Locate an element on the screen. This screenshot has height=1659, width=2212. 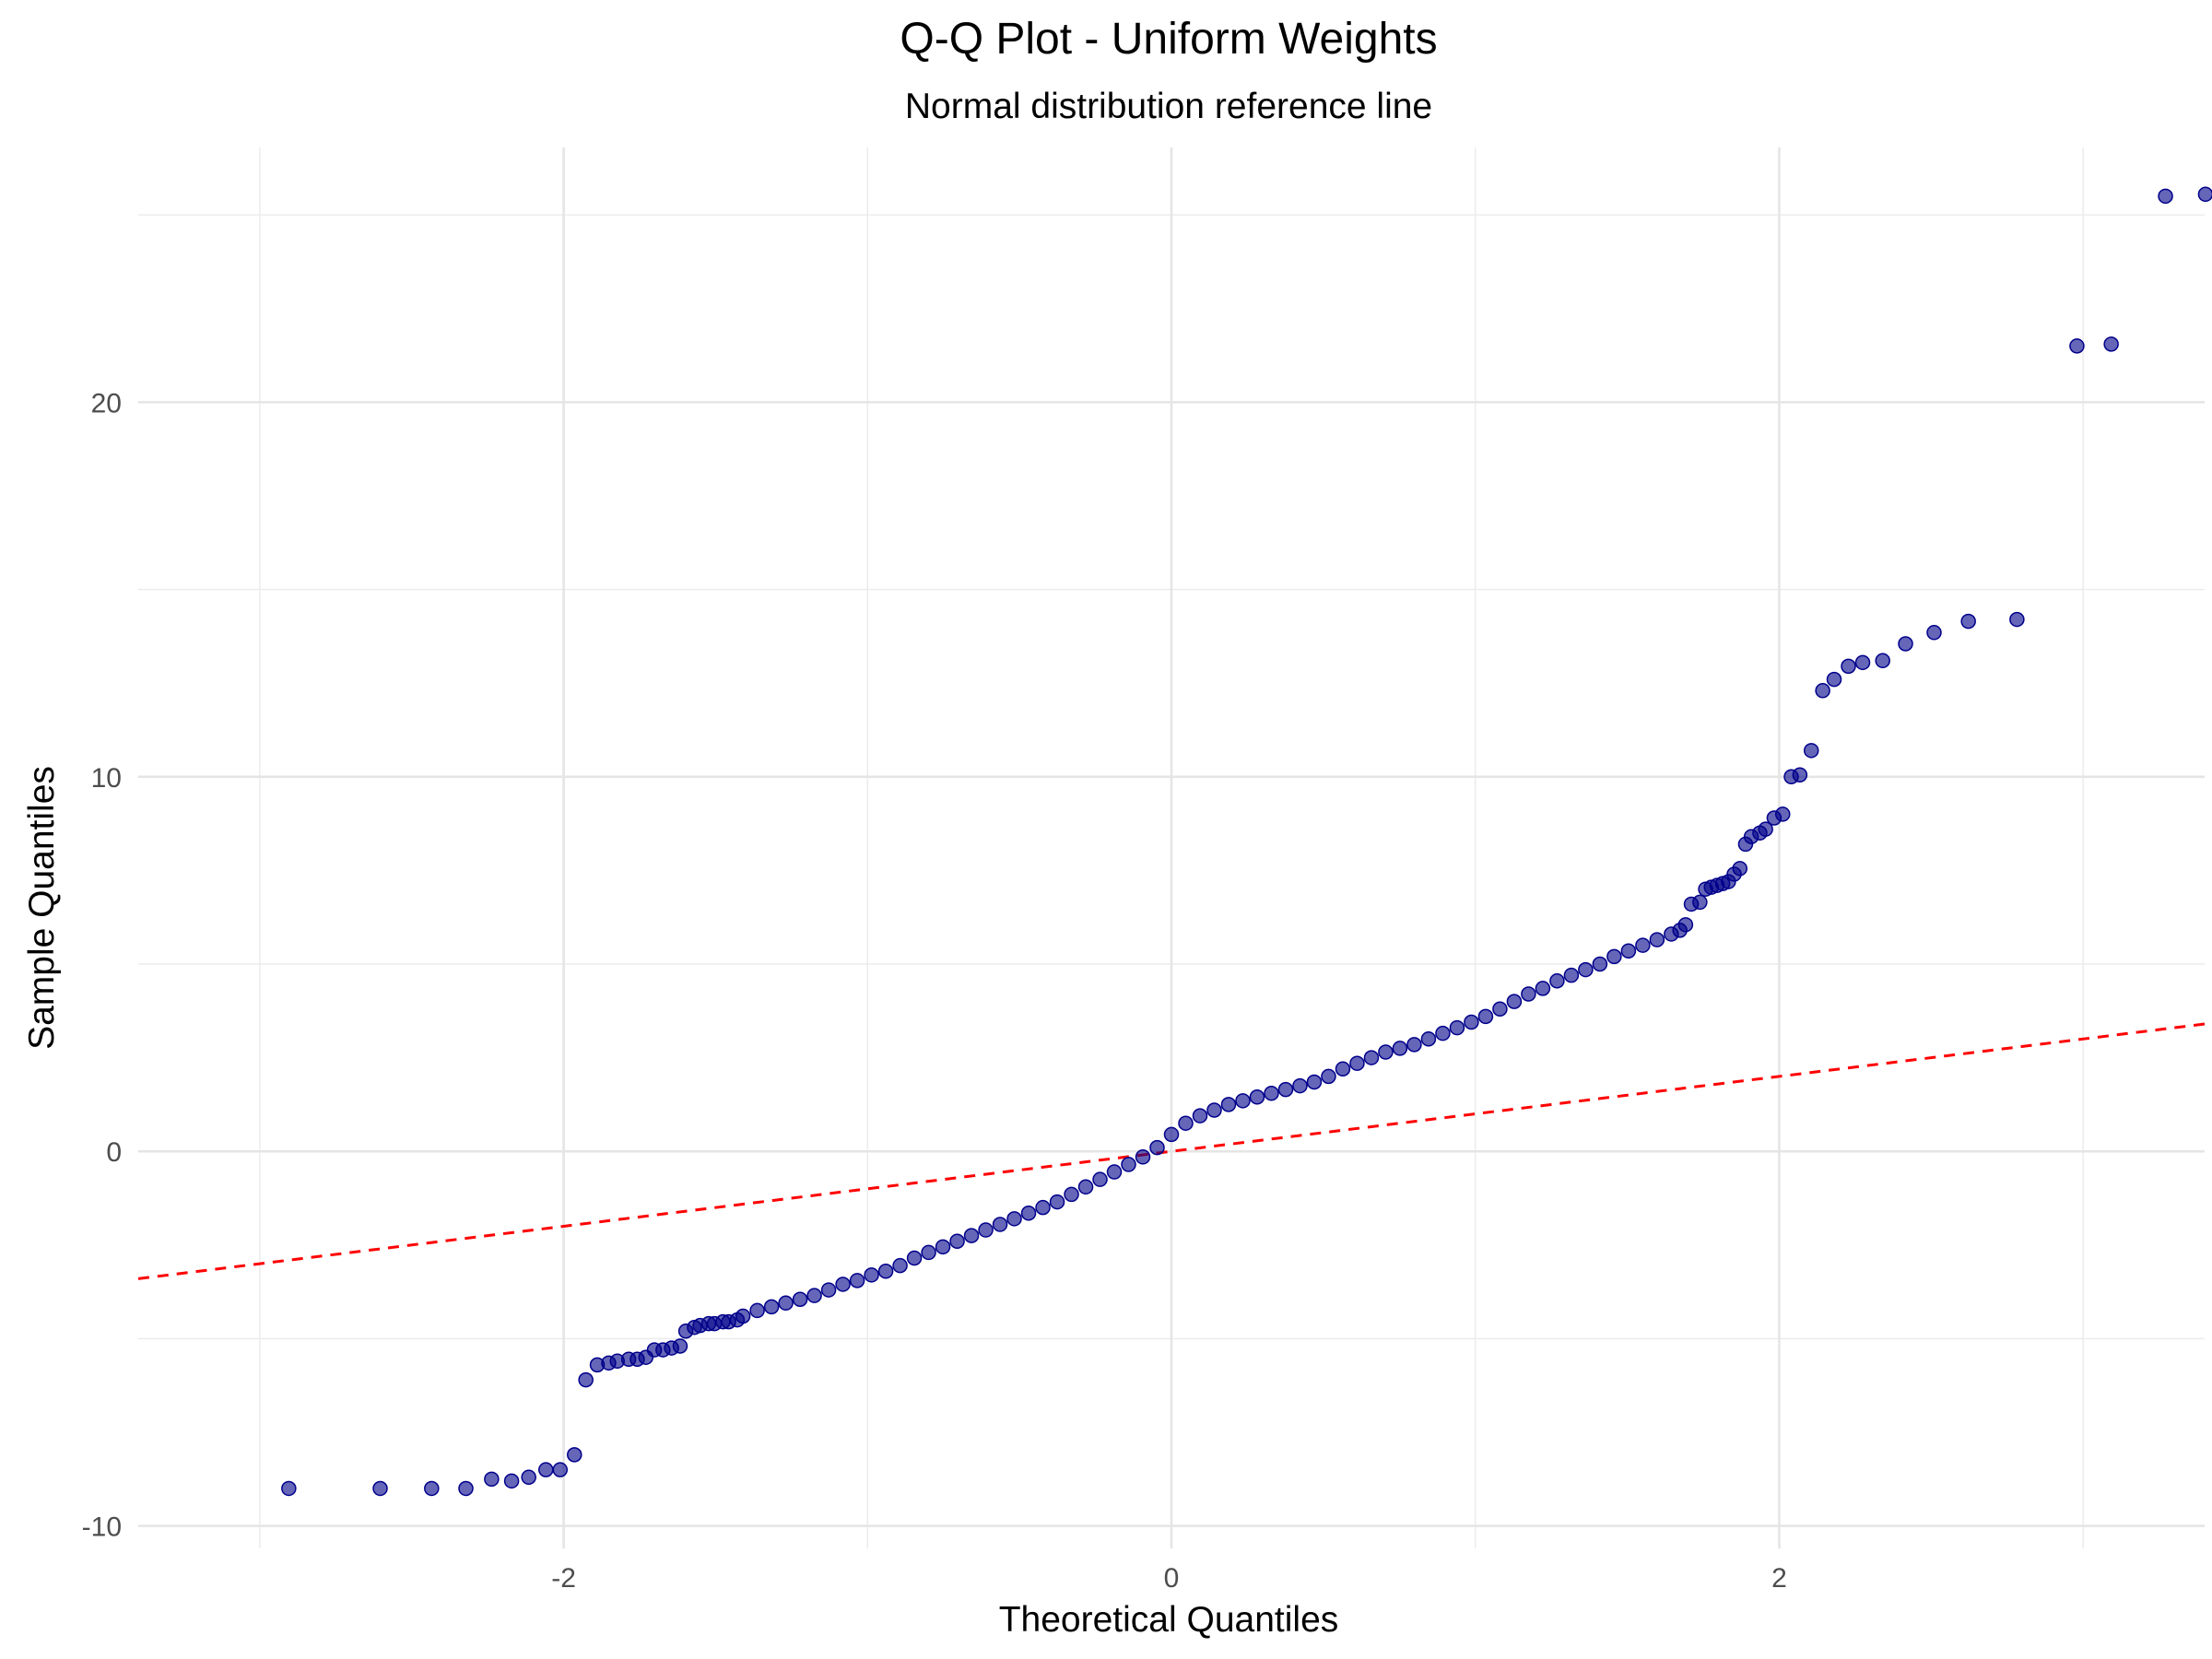
y-tick-label: 0 is located at coordinates (114, 1152).